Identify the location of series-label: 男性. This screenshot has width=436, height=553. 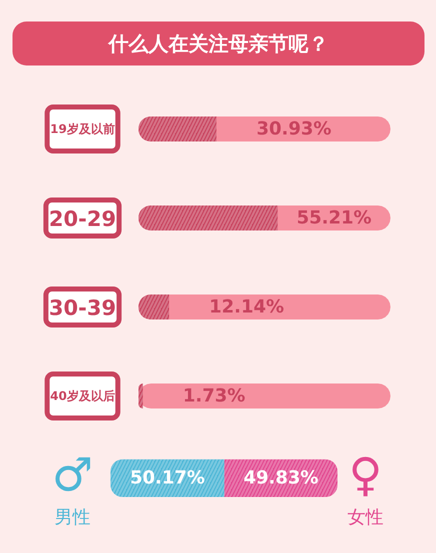
(72, 517).